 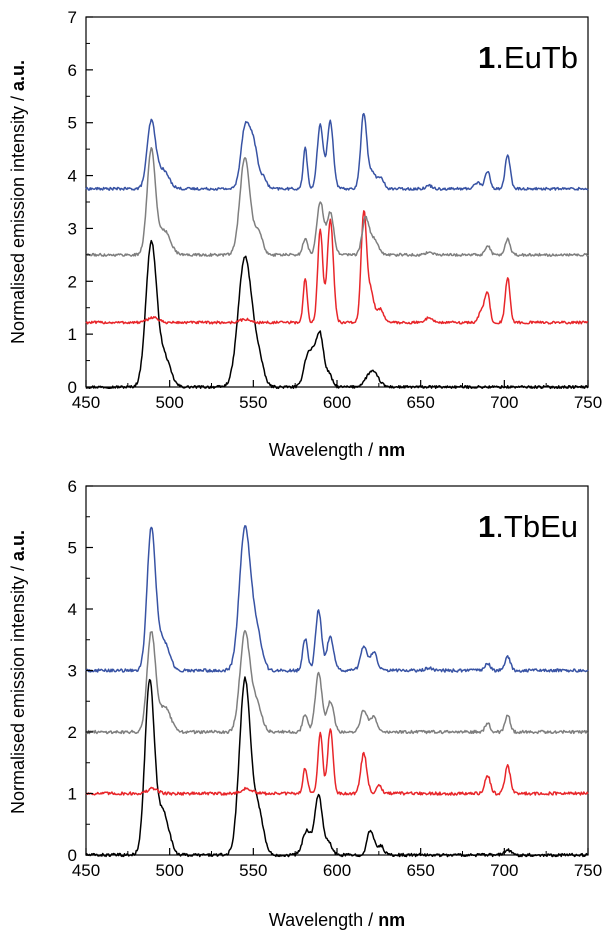 What do you see at coordinates (72, 17) in the screenshot?
I see `y-tick-label: 7` at bounding box center [72, 17].